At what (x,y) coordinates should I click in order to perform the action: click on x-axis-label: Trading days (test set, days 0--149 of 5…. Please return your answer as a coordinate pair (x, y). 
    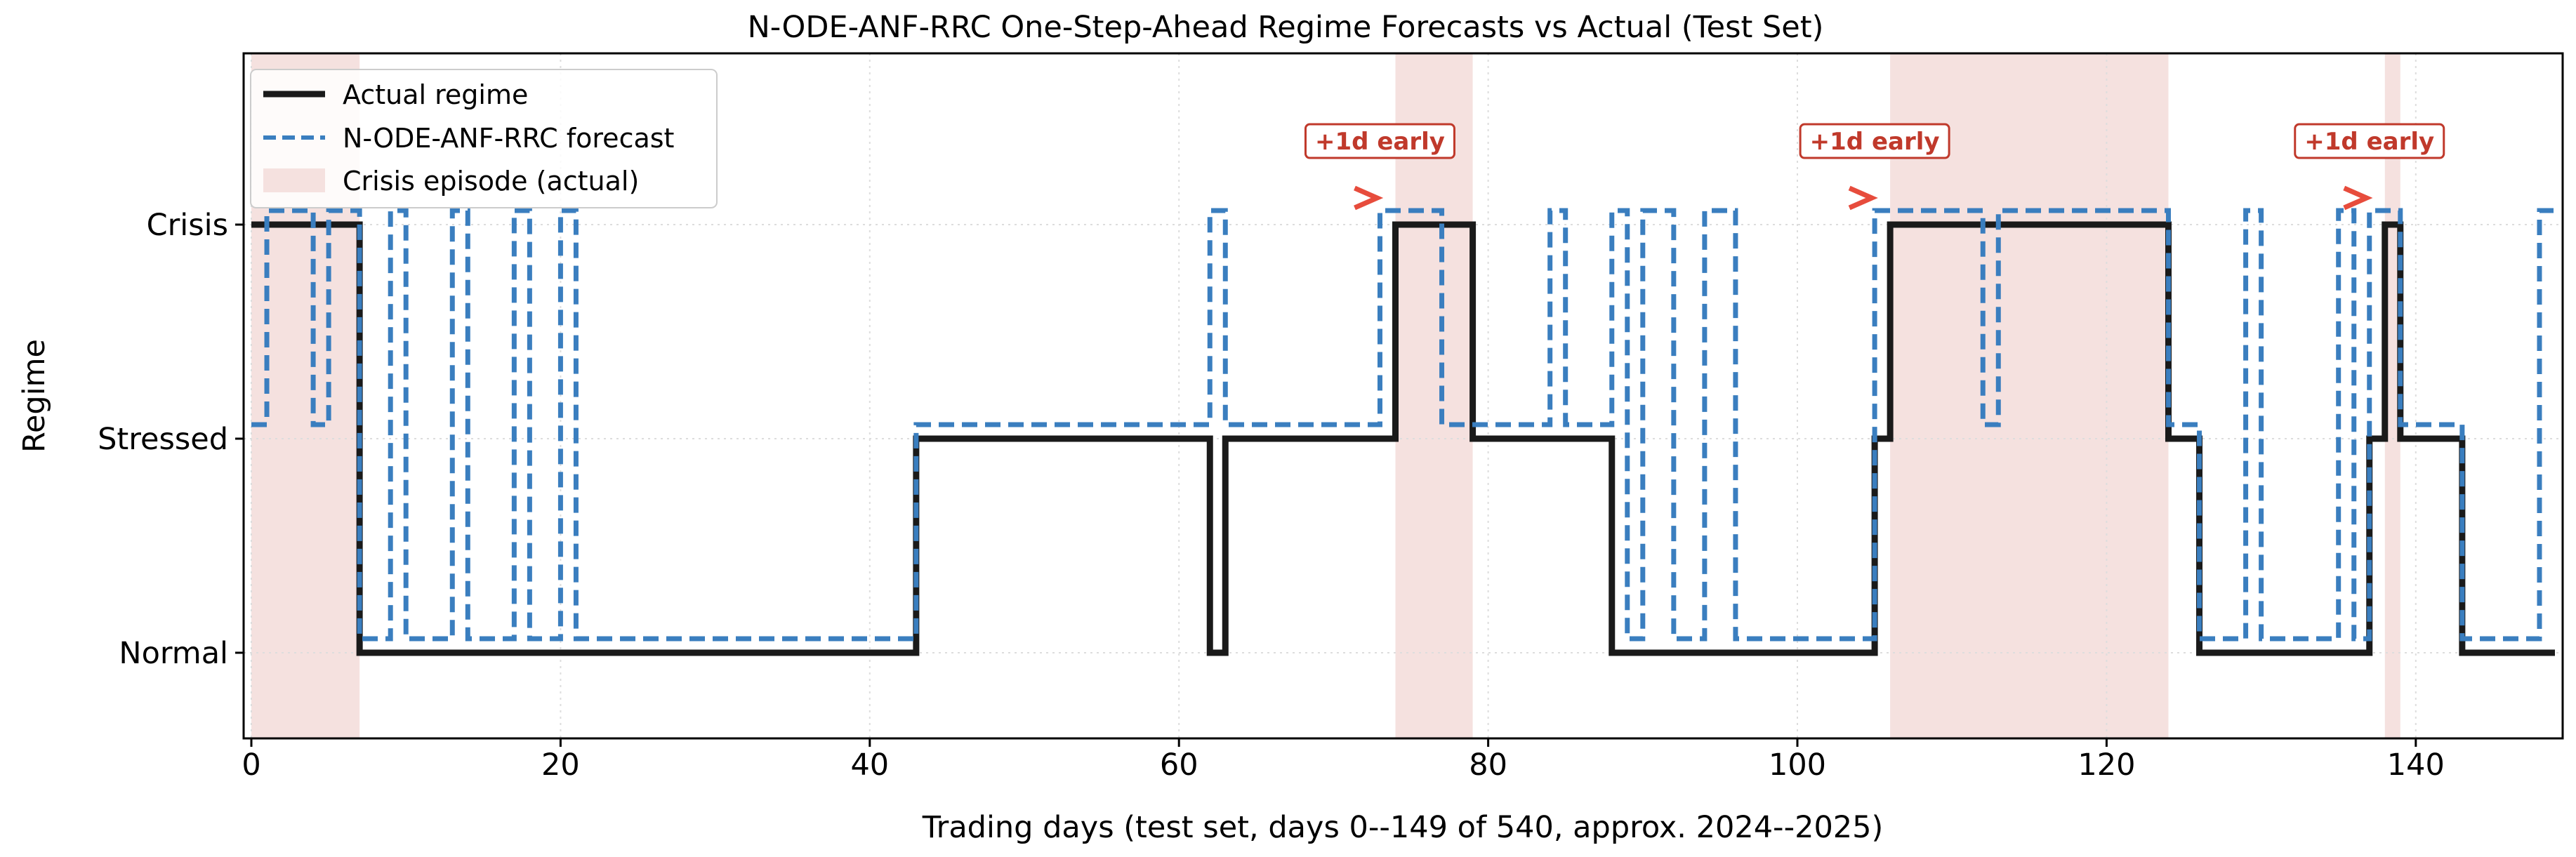
    Looking at the image, I should click on (1403, 827).